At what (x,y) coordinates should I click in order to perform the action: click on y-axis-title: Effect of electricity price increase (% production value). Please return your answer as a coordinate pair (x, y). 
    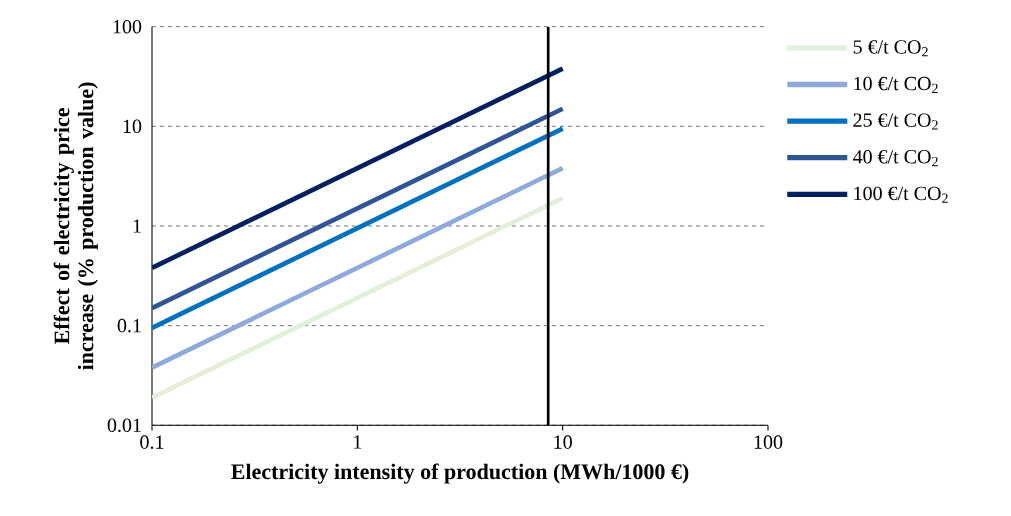
    Looking at the image, I should click on (75, 226).